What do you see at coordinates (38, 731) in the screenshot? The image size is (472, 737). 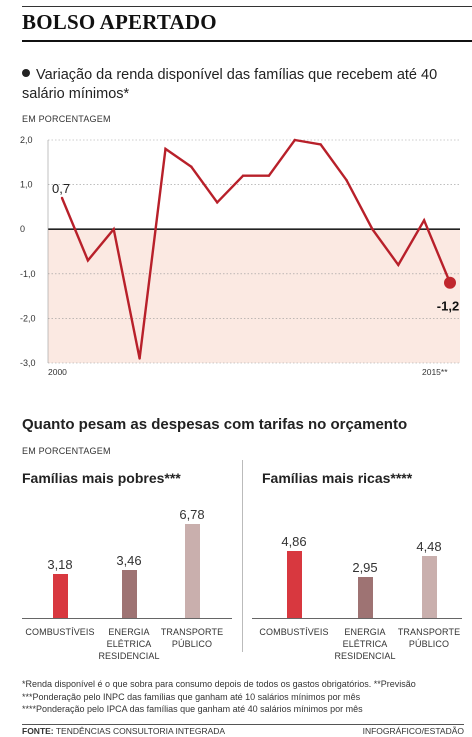 I see `source-label: FONTE:` at bounding box center [38, 731].